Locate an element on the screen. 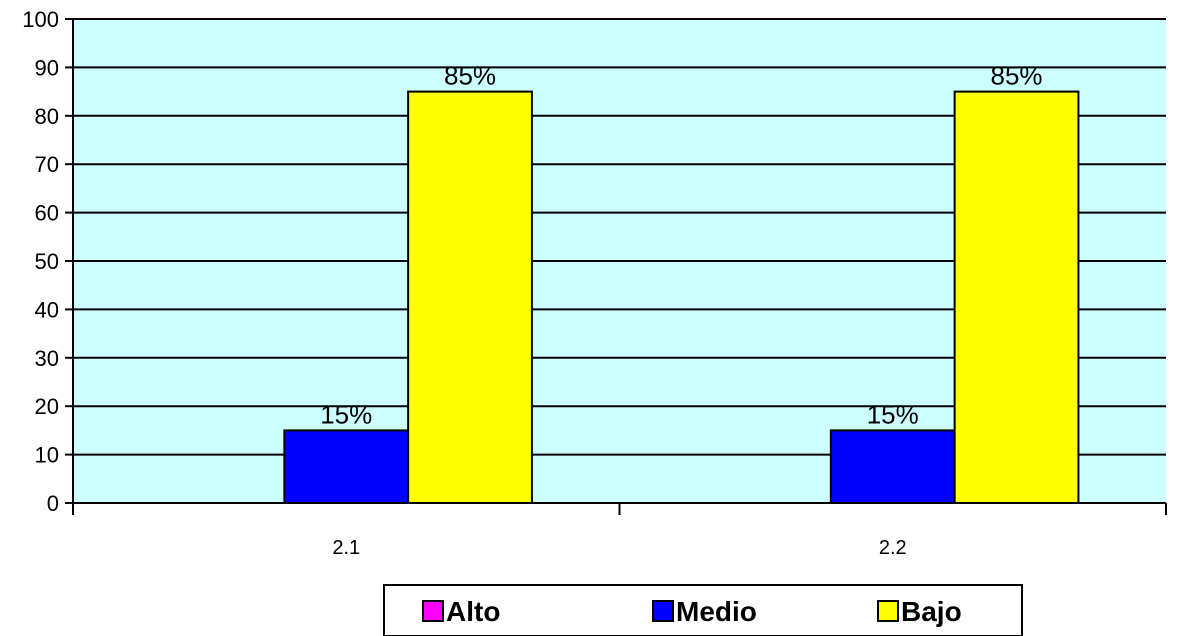 The height and width of the screenshot is (636, 1184). y-tick-label: 30 is located at coordinates (47, 358).